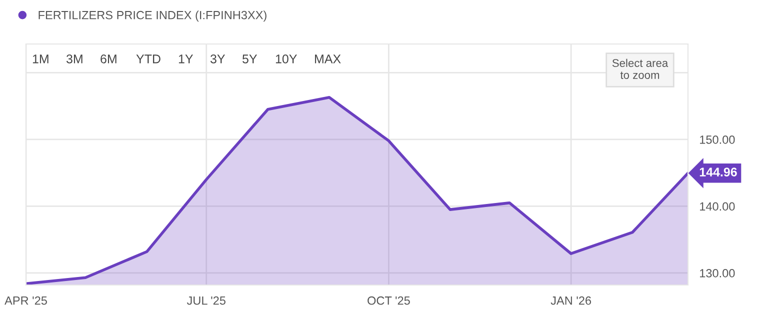 This screenshot has height=312, width=765. Describe the element at coordinates (717, 140) in the screenshot. I see `y-tick-label: 150.00` at that location.